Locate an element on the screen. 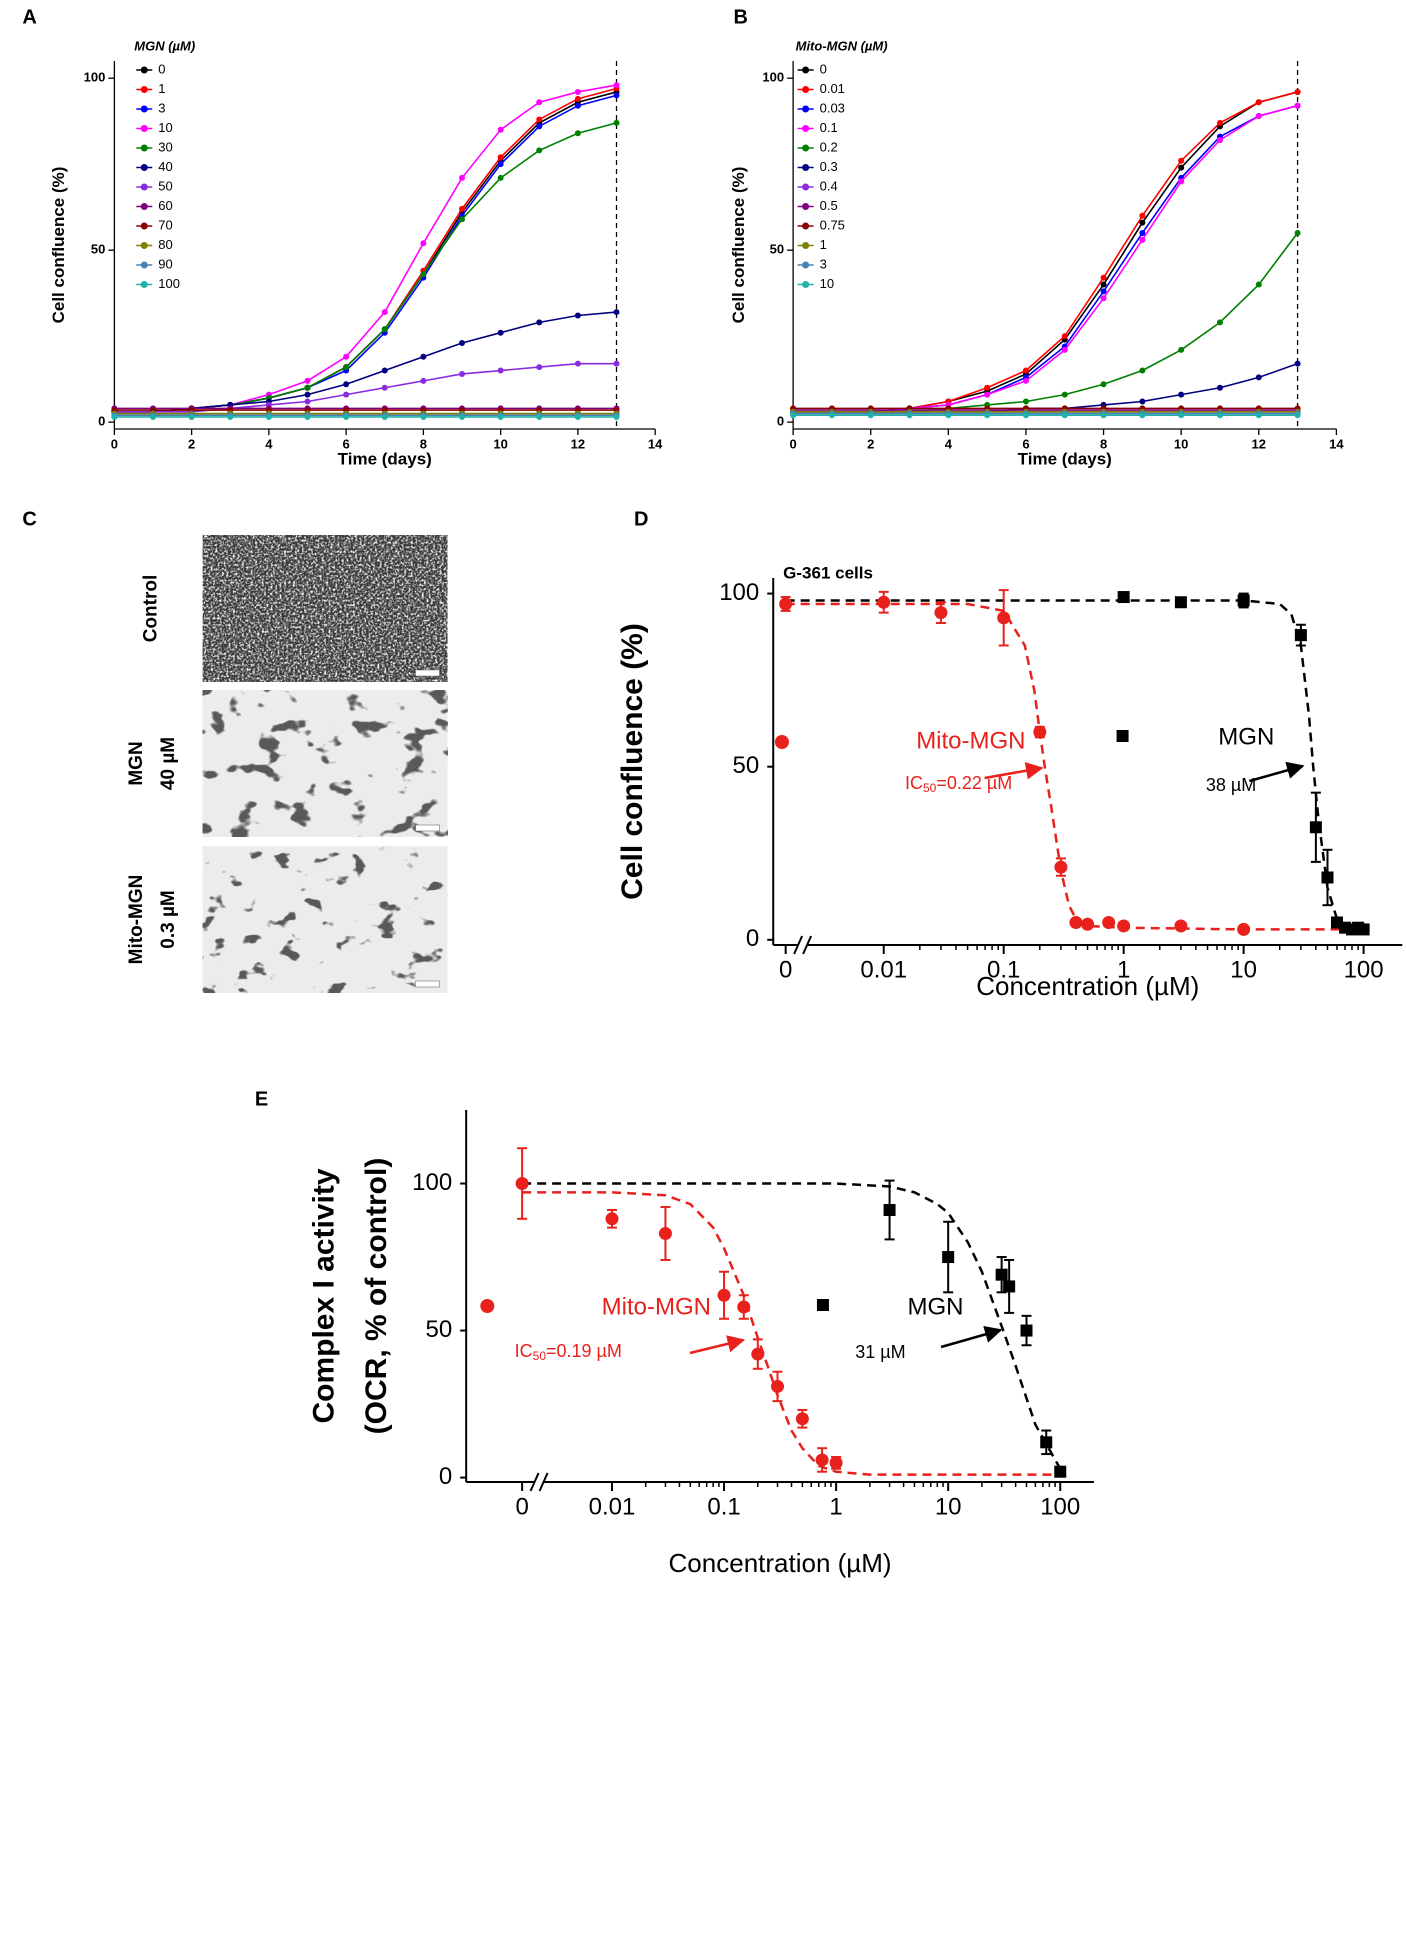  x-tick-label: 0.01 is located at coordinates (883, 969).